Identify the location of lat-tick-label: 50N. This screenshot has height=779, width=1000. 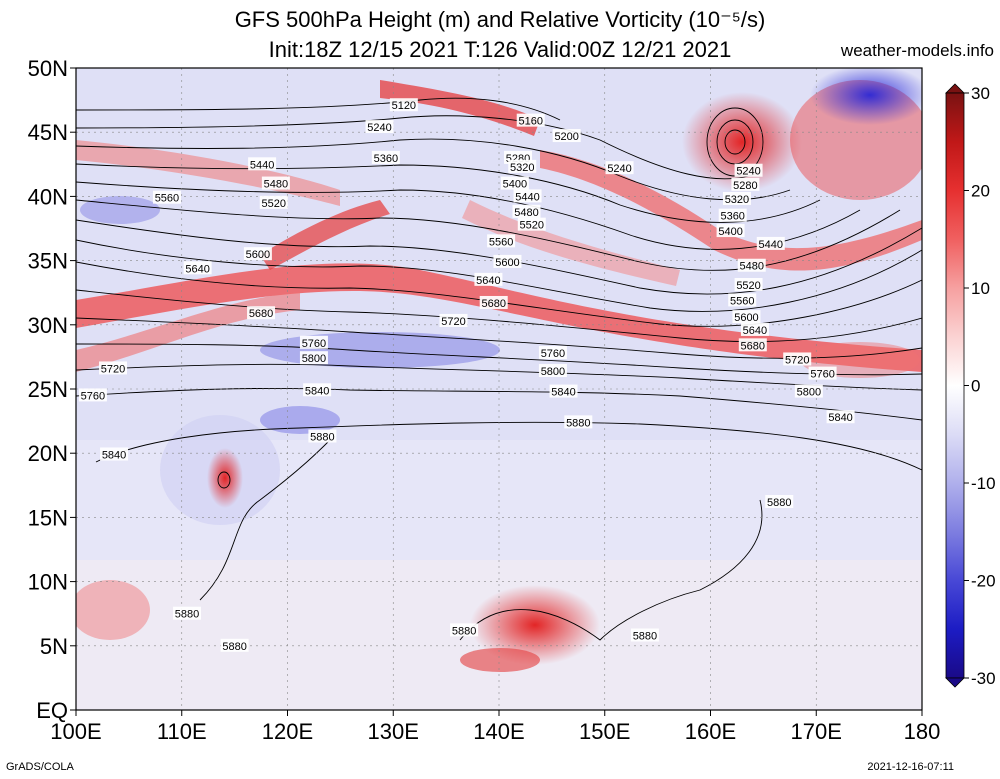
(48, 68).